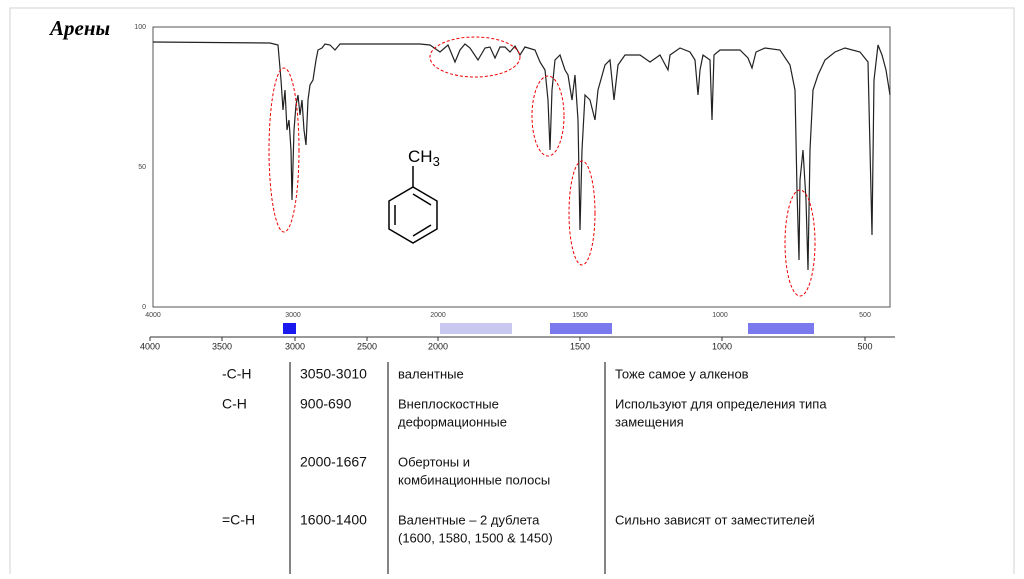 This screenshot has height=579, width=1024. Describe the element at coordinates (438, 315) in the screenshot. I see `top-x-label: 2000` at that location.